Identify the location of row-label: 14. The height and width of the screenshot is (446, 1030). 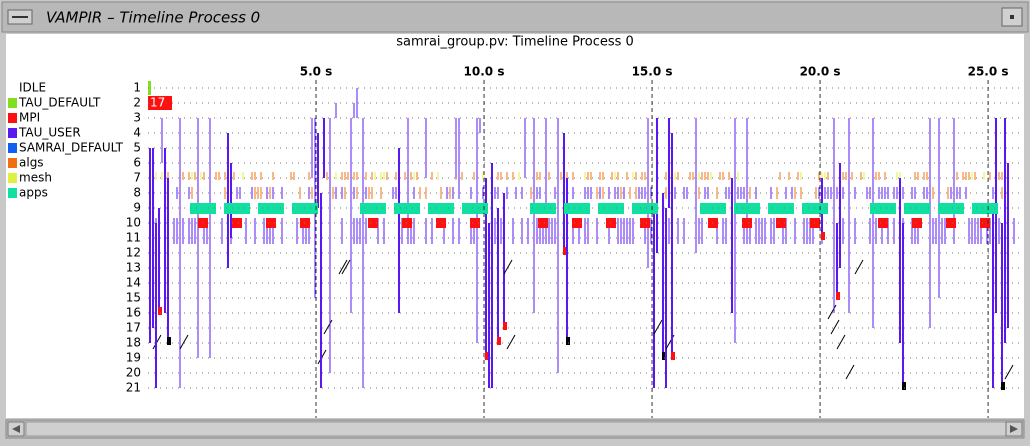
(133, 283).